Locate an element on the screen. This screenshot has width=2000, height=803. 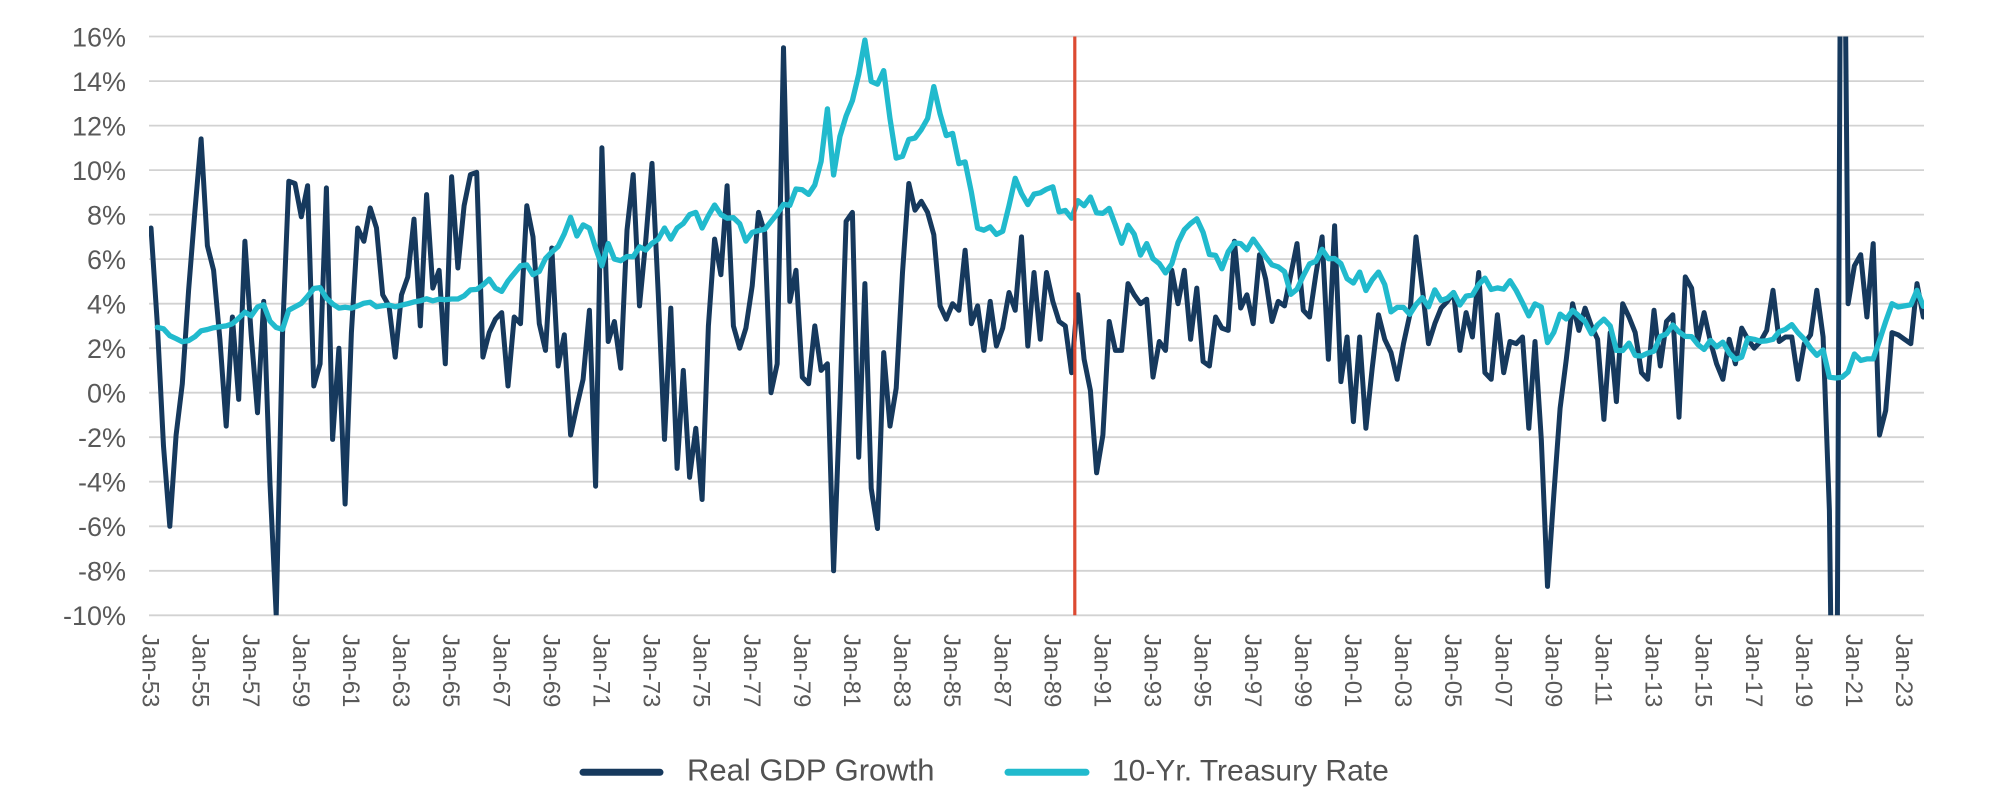
svg-text: Jan-07 is located at coordinates (1502, 670).